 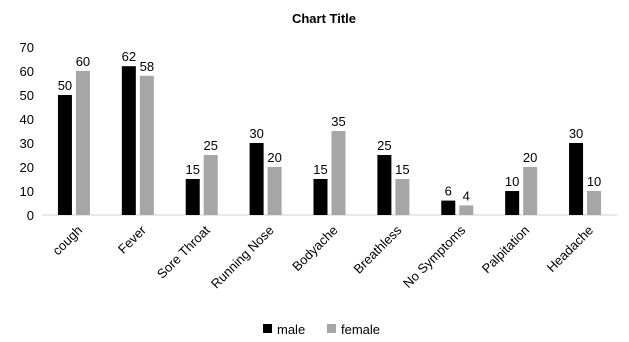 What do you see at coordinates (27, 119) in the screenshot?
I see `y-tick-label: 40` at bounding box center [27, 119].